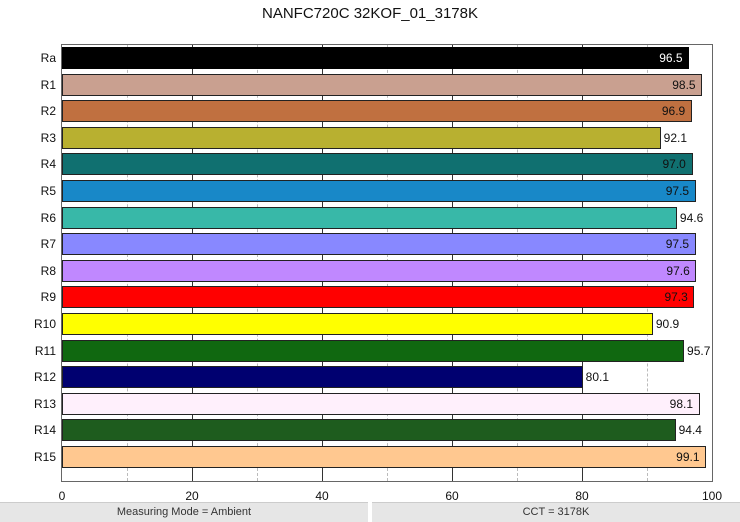 Image resolution: width=740 pixels, height=522 pixels. I want to click on bar-r3, so click(361, 137).